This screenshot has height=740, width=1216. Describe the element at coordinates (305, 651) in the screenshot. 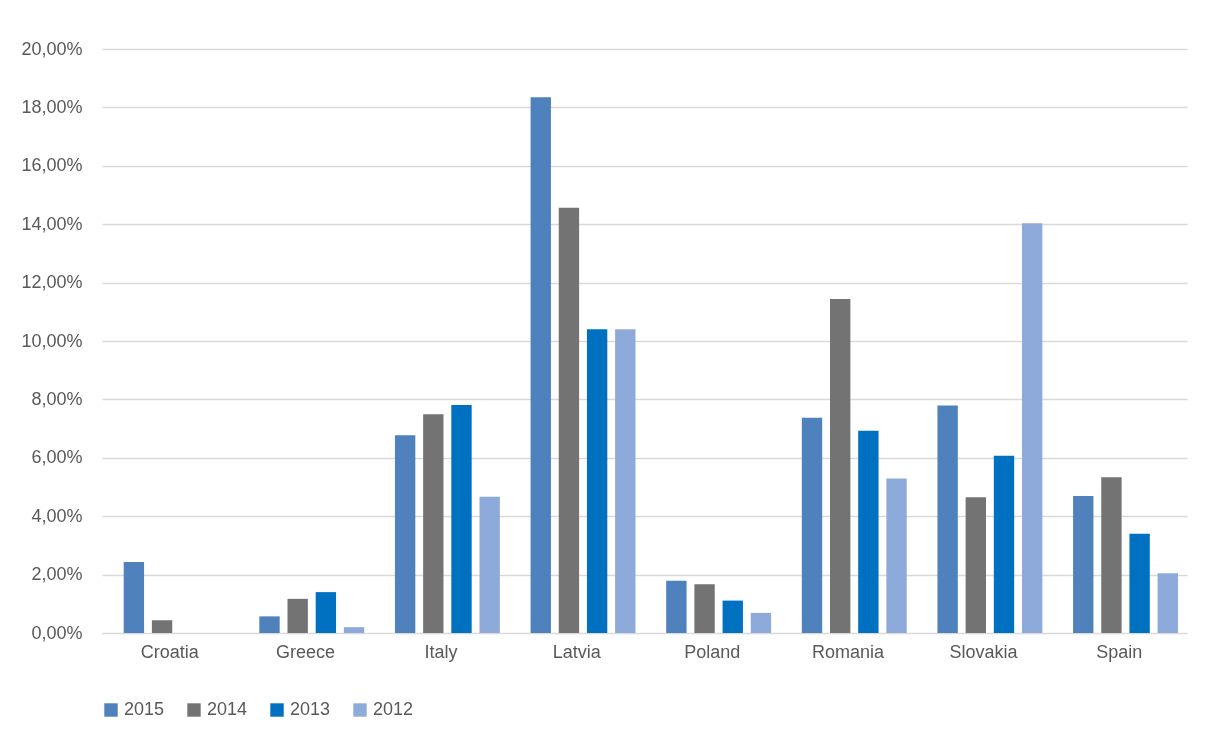

I see `x-tick-label: Greece` at that location.